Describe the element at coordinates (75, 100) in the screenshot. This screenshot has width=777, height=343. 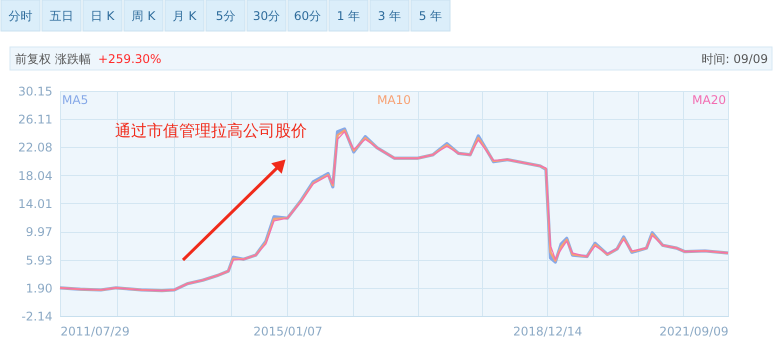
I see `text: MA5` at that location.